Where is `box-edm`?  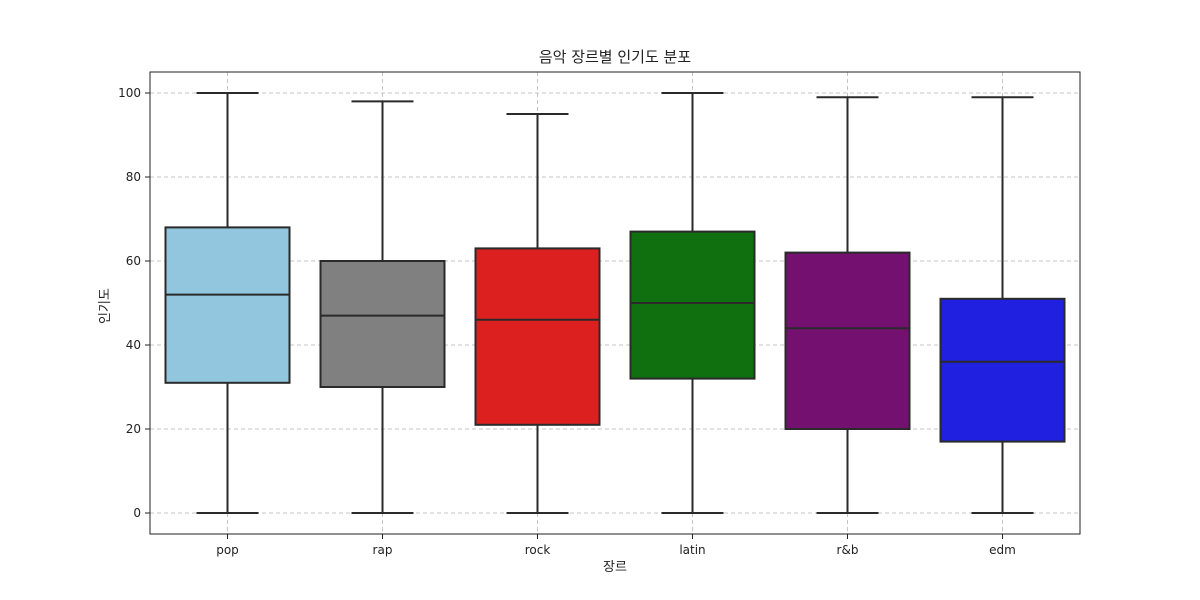 box-edm is located at coordinates (1002, 305).